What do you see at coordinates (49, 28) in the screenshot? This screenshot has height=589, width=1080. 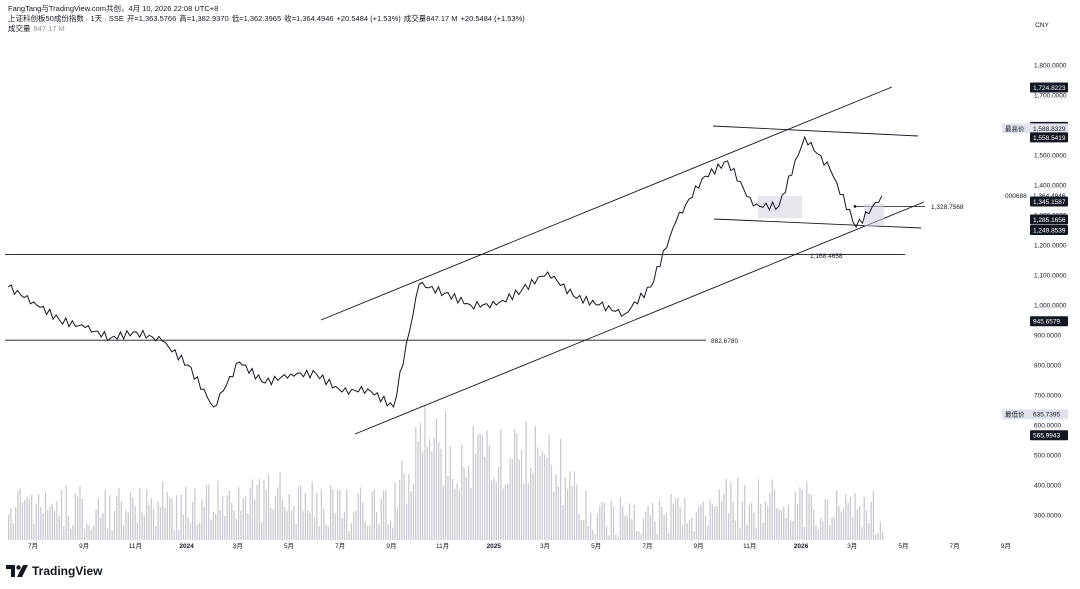 I see `volume-value: 847.17 M` at bounding box center [49, 28].